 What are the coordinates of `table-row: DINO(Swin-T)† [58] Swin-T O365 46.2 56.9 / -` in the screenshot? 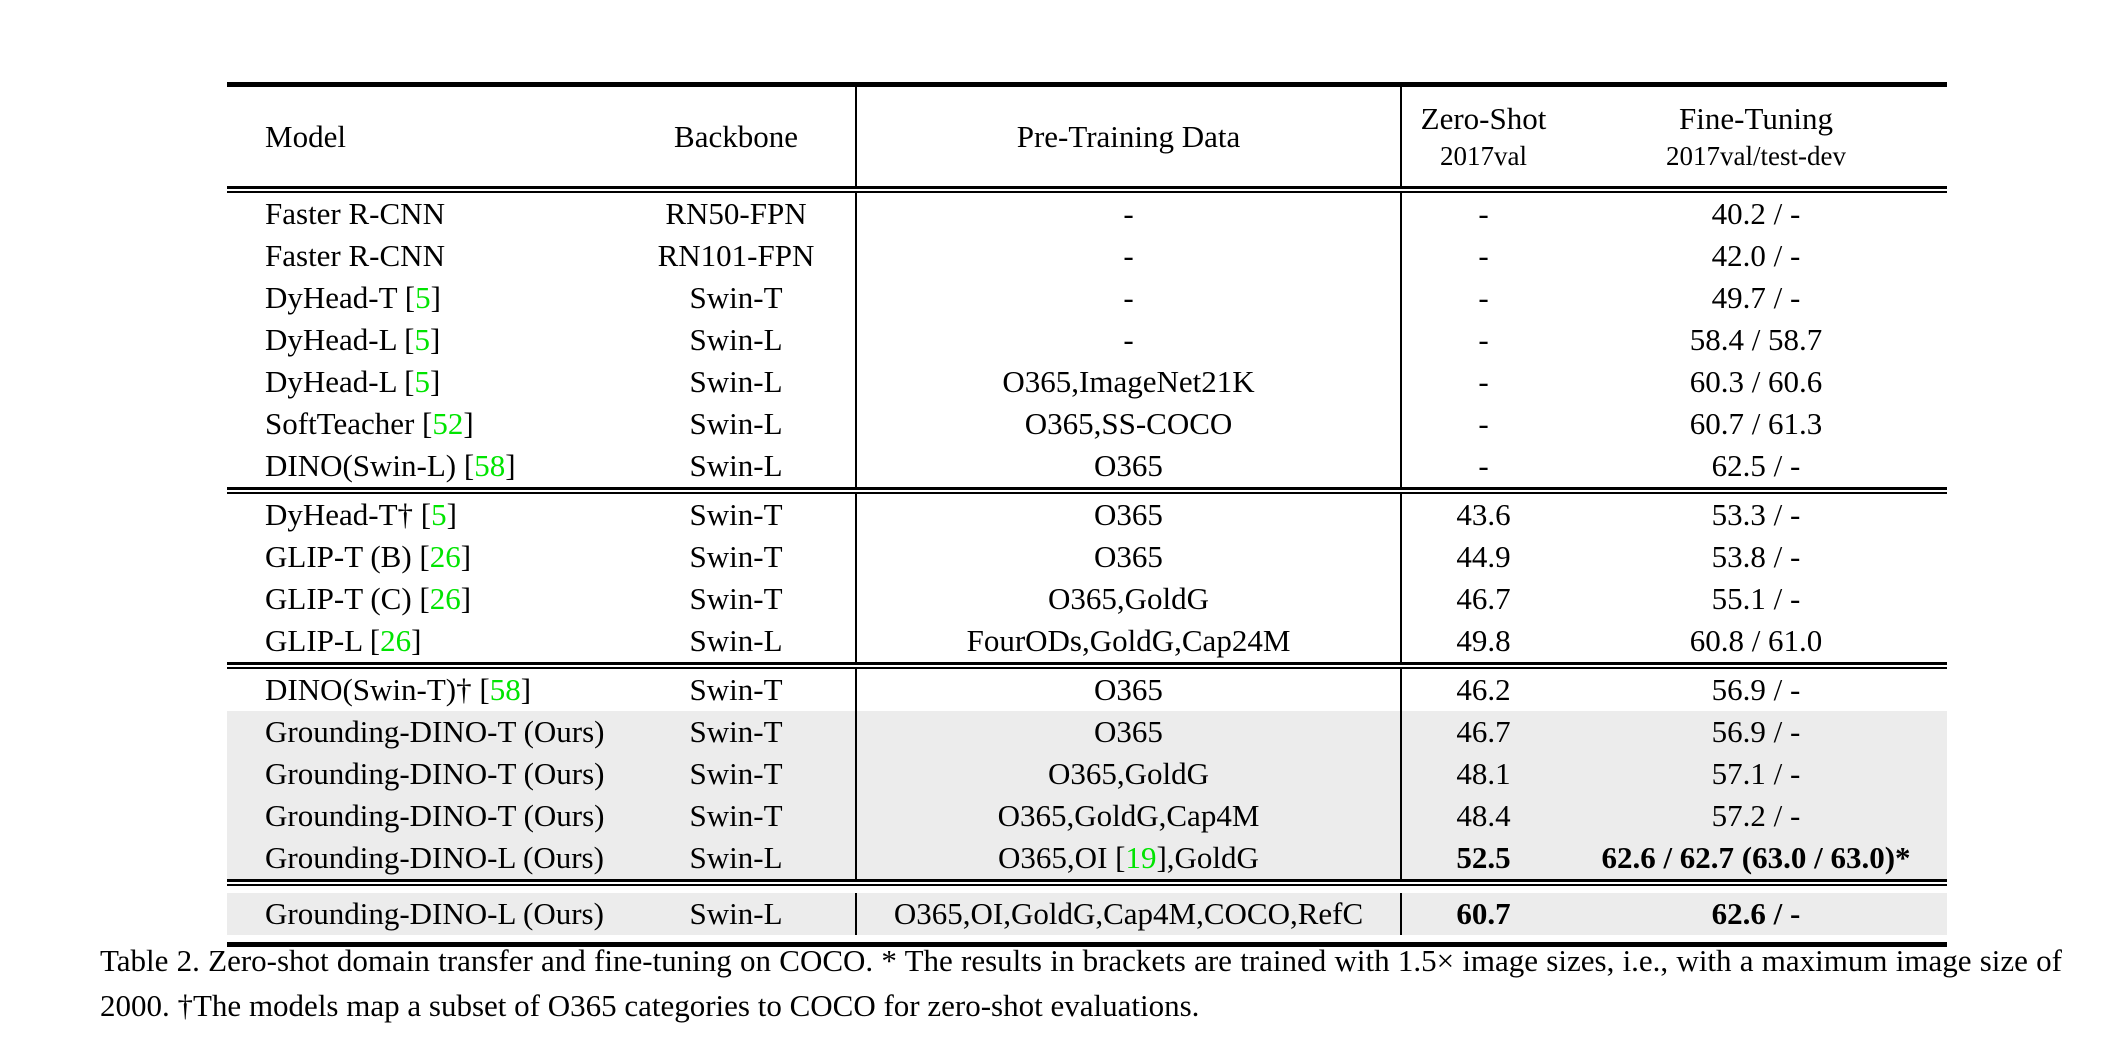 It's located at (1087, 690).